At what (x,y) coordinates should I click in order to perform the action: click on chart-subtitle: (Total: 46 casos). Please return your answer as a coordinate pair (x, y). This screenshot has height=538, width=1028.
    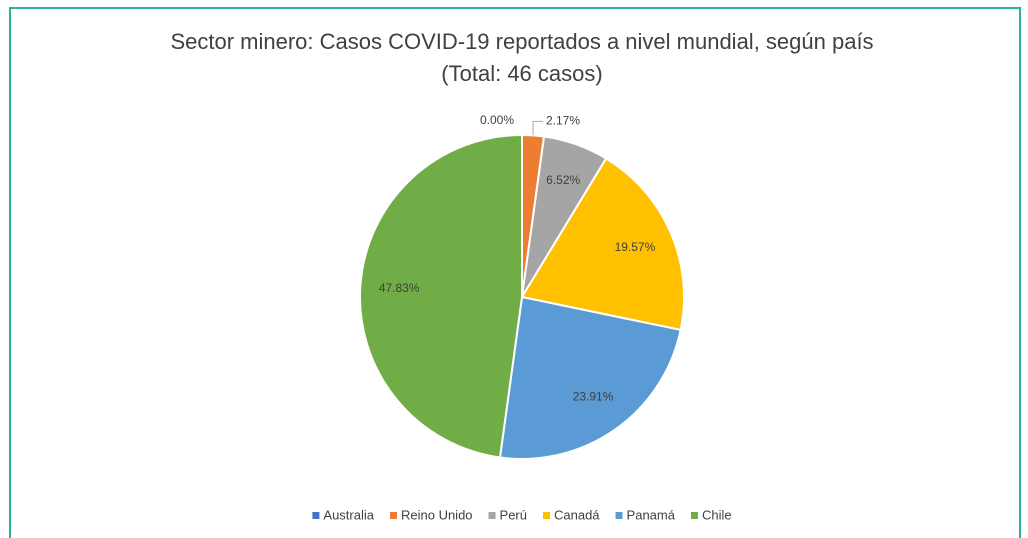
    Looking at the image, I should click on (521, 73).